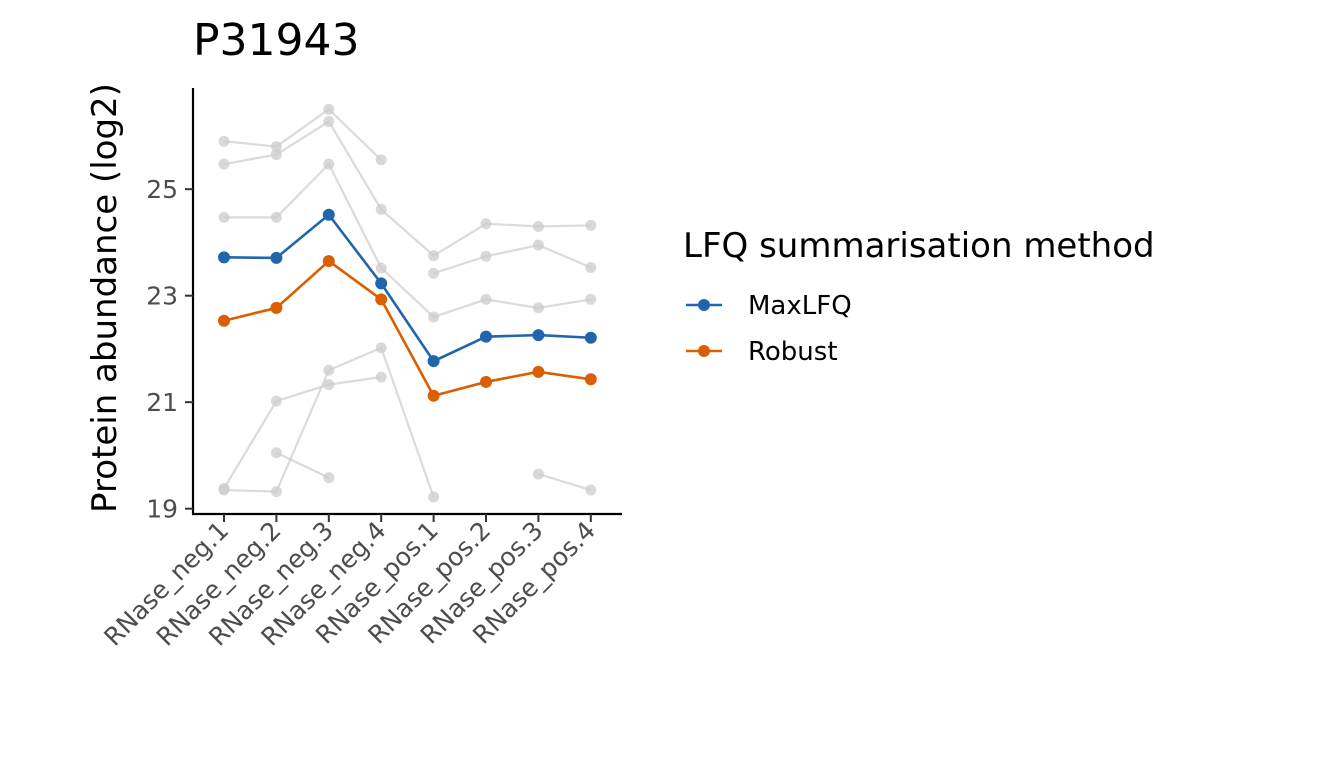 This screenshot has width=1344, height=768. I want to click on summary-series, so click(407, 305).